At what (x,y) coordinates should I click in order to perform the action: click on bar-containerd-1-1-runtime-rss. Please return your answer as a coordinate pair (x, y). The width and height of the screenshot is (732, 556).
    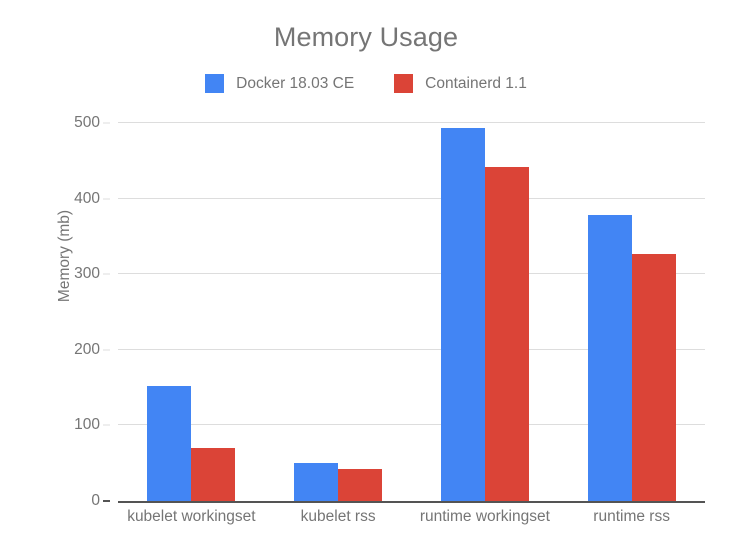
    Looking at the image, I should click on (653, 377).